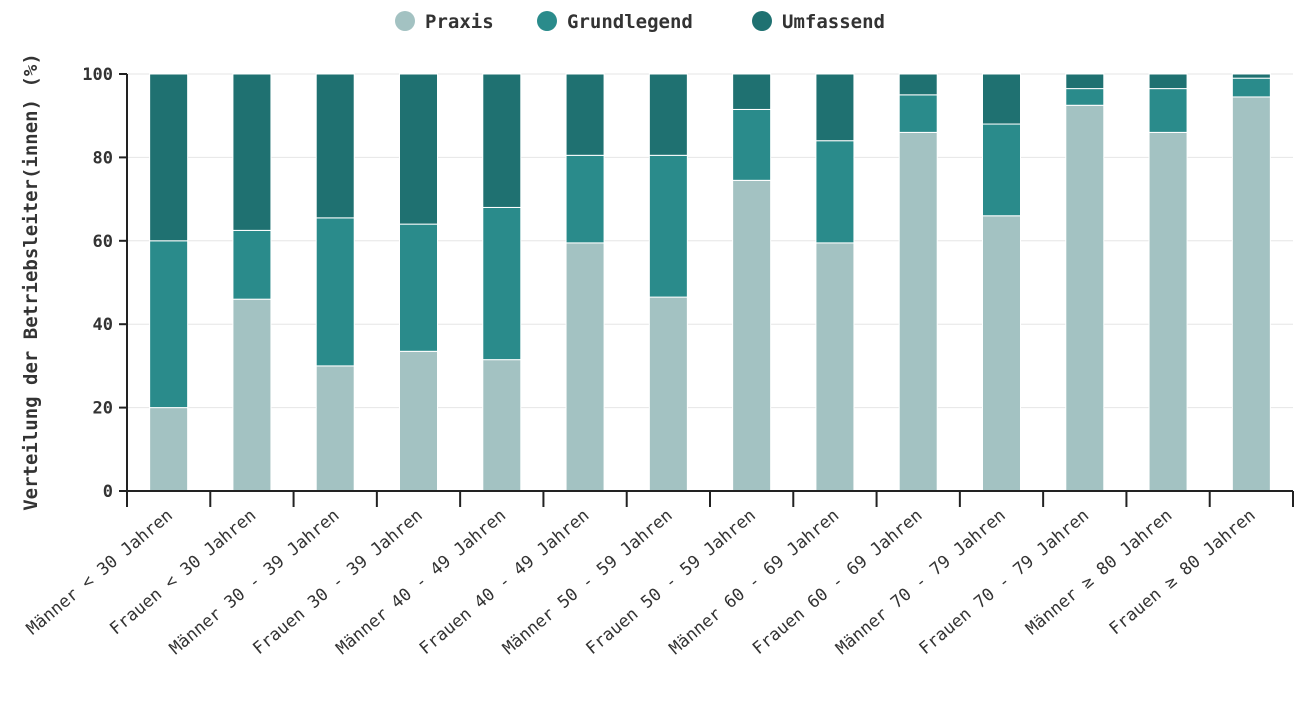 The height and width of the screenshot is (702, 1303). I want to click on x-tick-label: Frauen ≥ 80 Jahren, so click(1183, 573).